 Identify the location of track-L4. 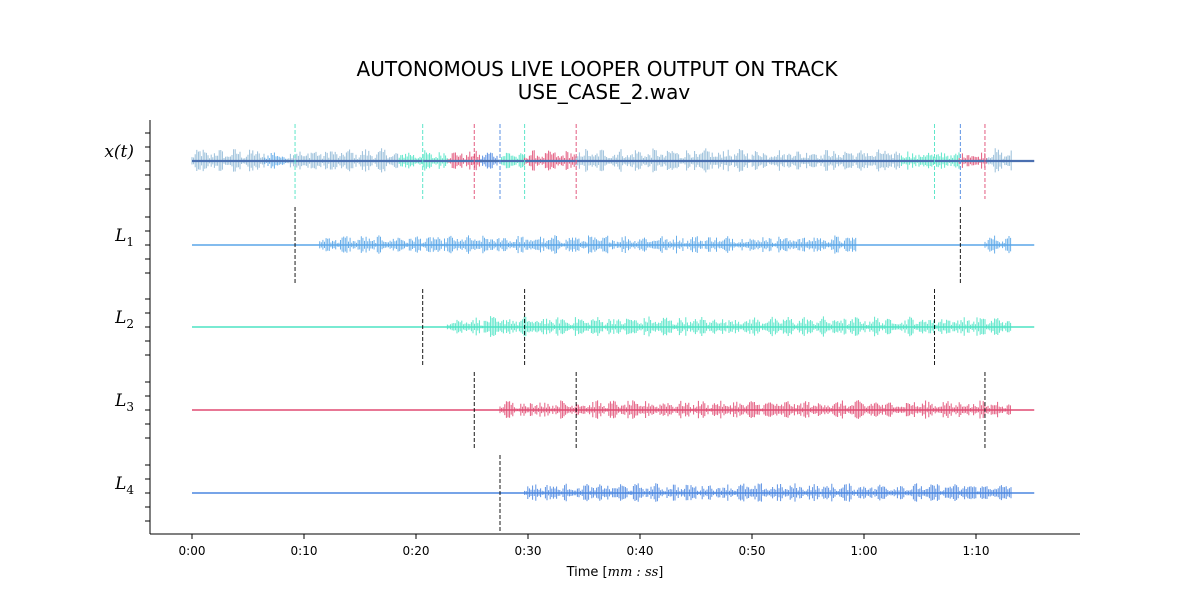
(613, 493).